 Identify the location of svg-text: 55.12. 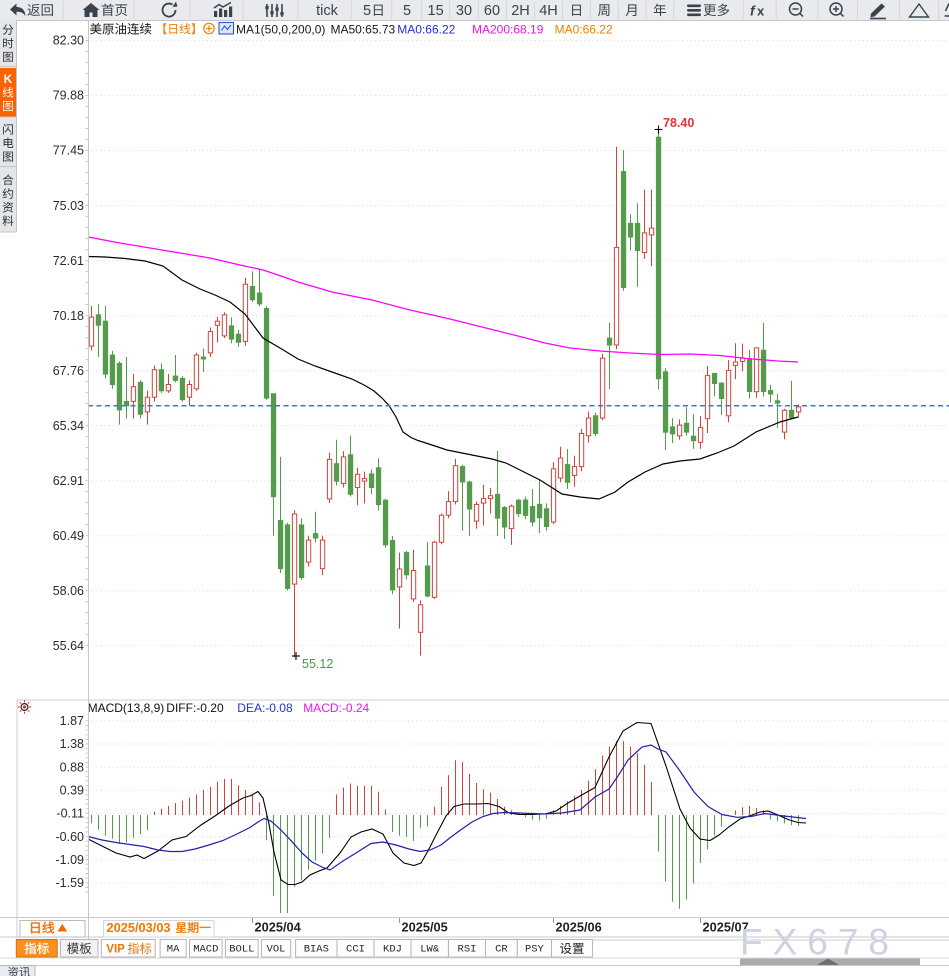
(317, 664).